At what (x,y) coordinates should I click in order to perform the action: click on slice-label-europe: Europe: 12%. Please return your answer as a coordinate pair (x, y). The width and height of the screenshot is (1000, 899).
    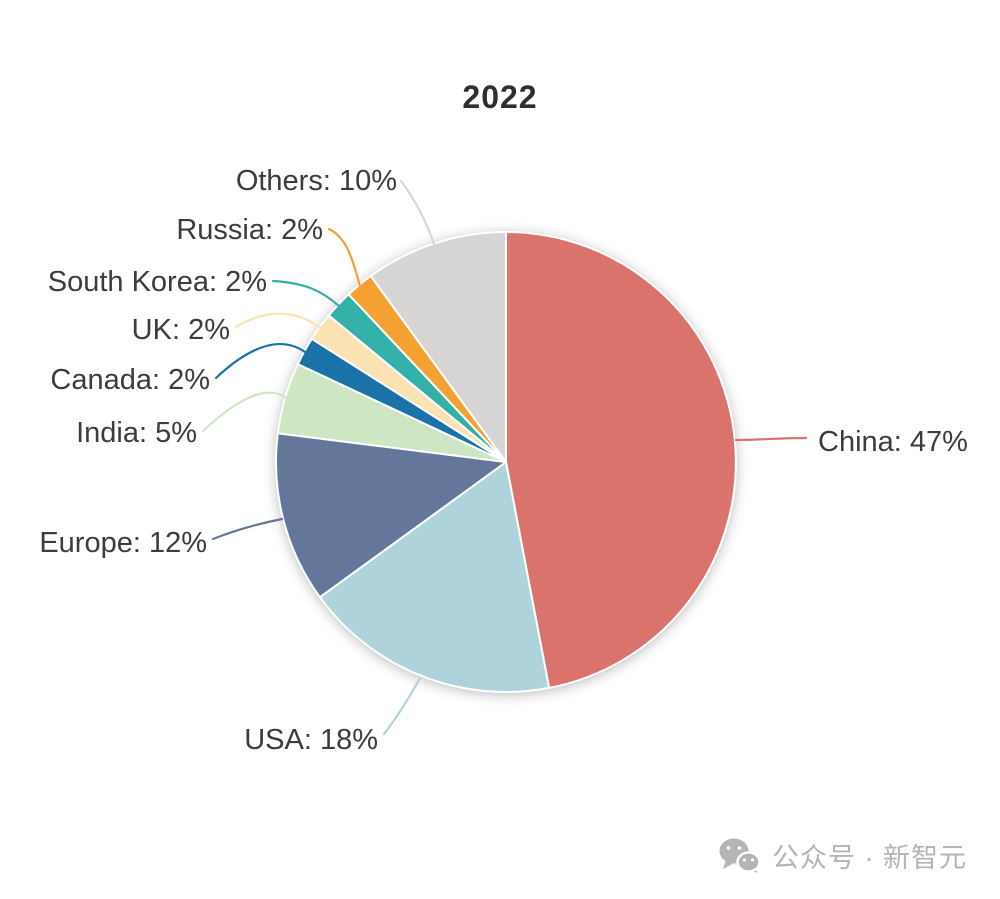
    Looking at the image, I should click on (123, 543).